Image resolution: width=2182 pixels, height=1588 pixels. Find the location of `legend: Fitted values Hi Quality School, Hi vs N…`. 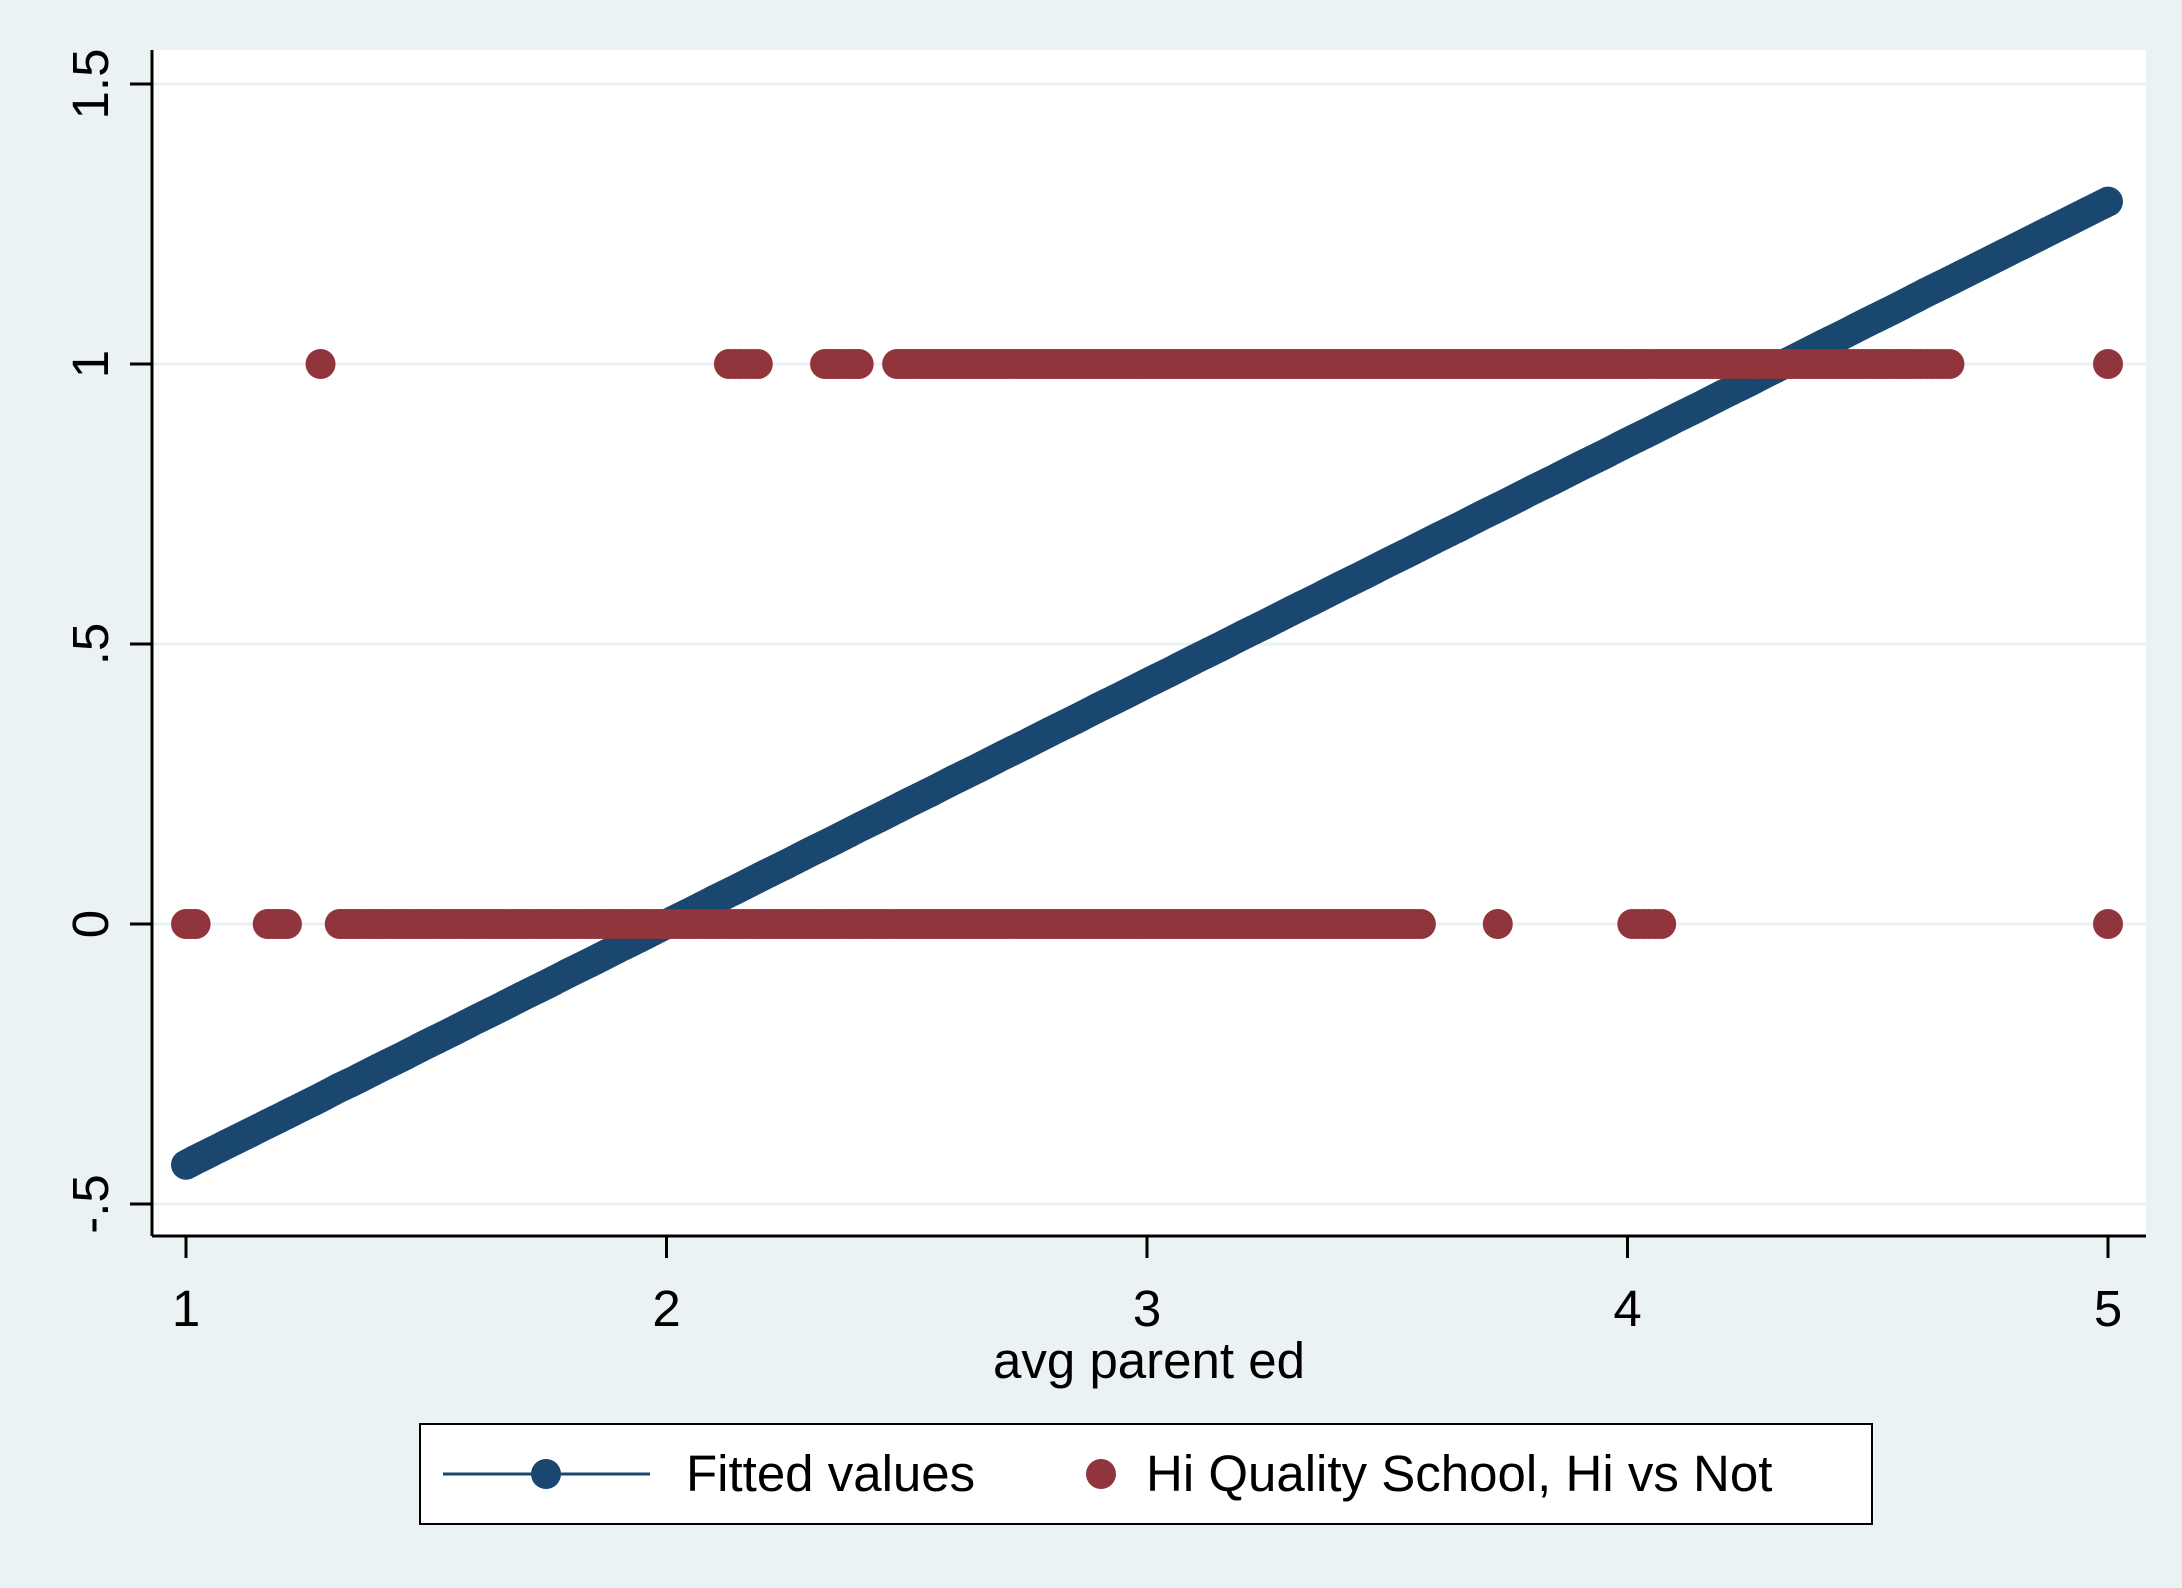

legend: Fitted values Hi Quality School, Hi vs N… is located at coordinates (1146, 1474).